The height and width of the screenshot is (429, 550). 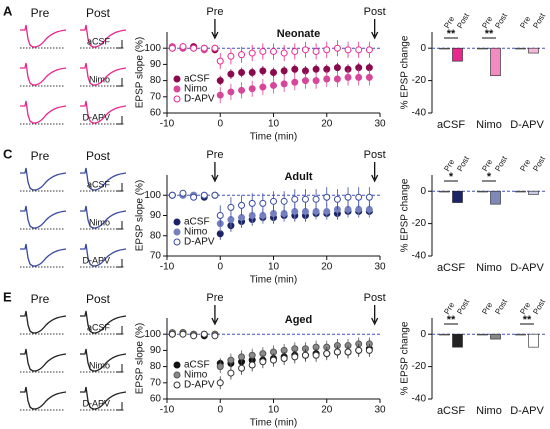 What do you see at coordinates (156, 366) in the screenshot?
I see `y-tick-label: 80` at bounding box center [156, 366].